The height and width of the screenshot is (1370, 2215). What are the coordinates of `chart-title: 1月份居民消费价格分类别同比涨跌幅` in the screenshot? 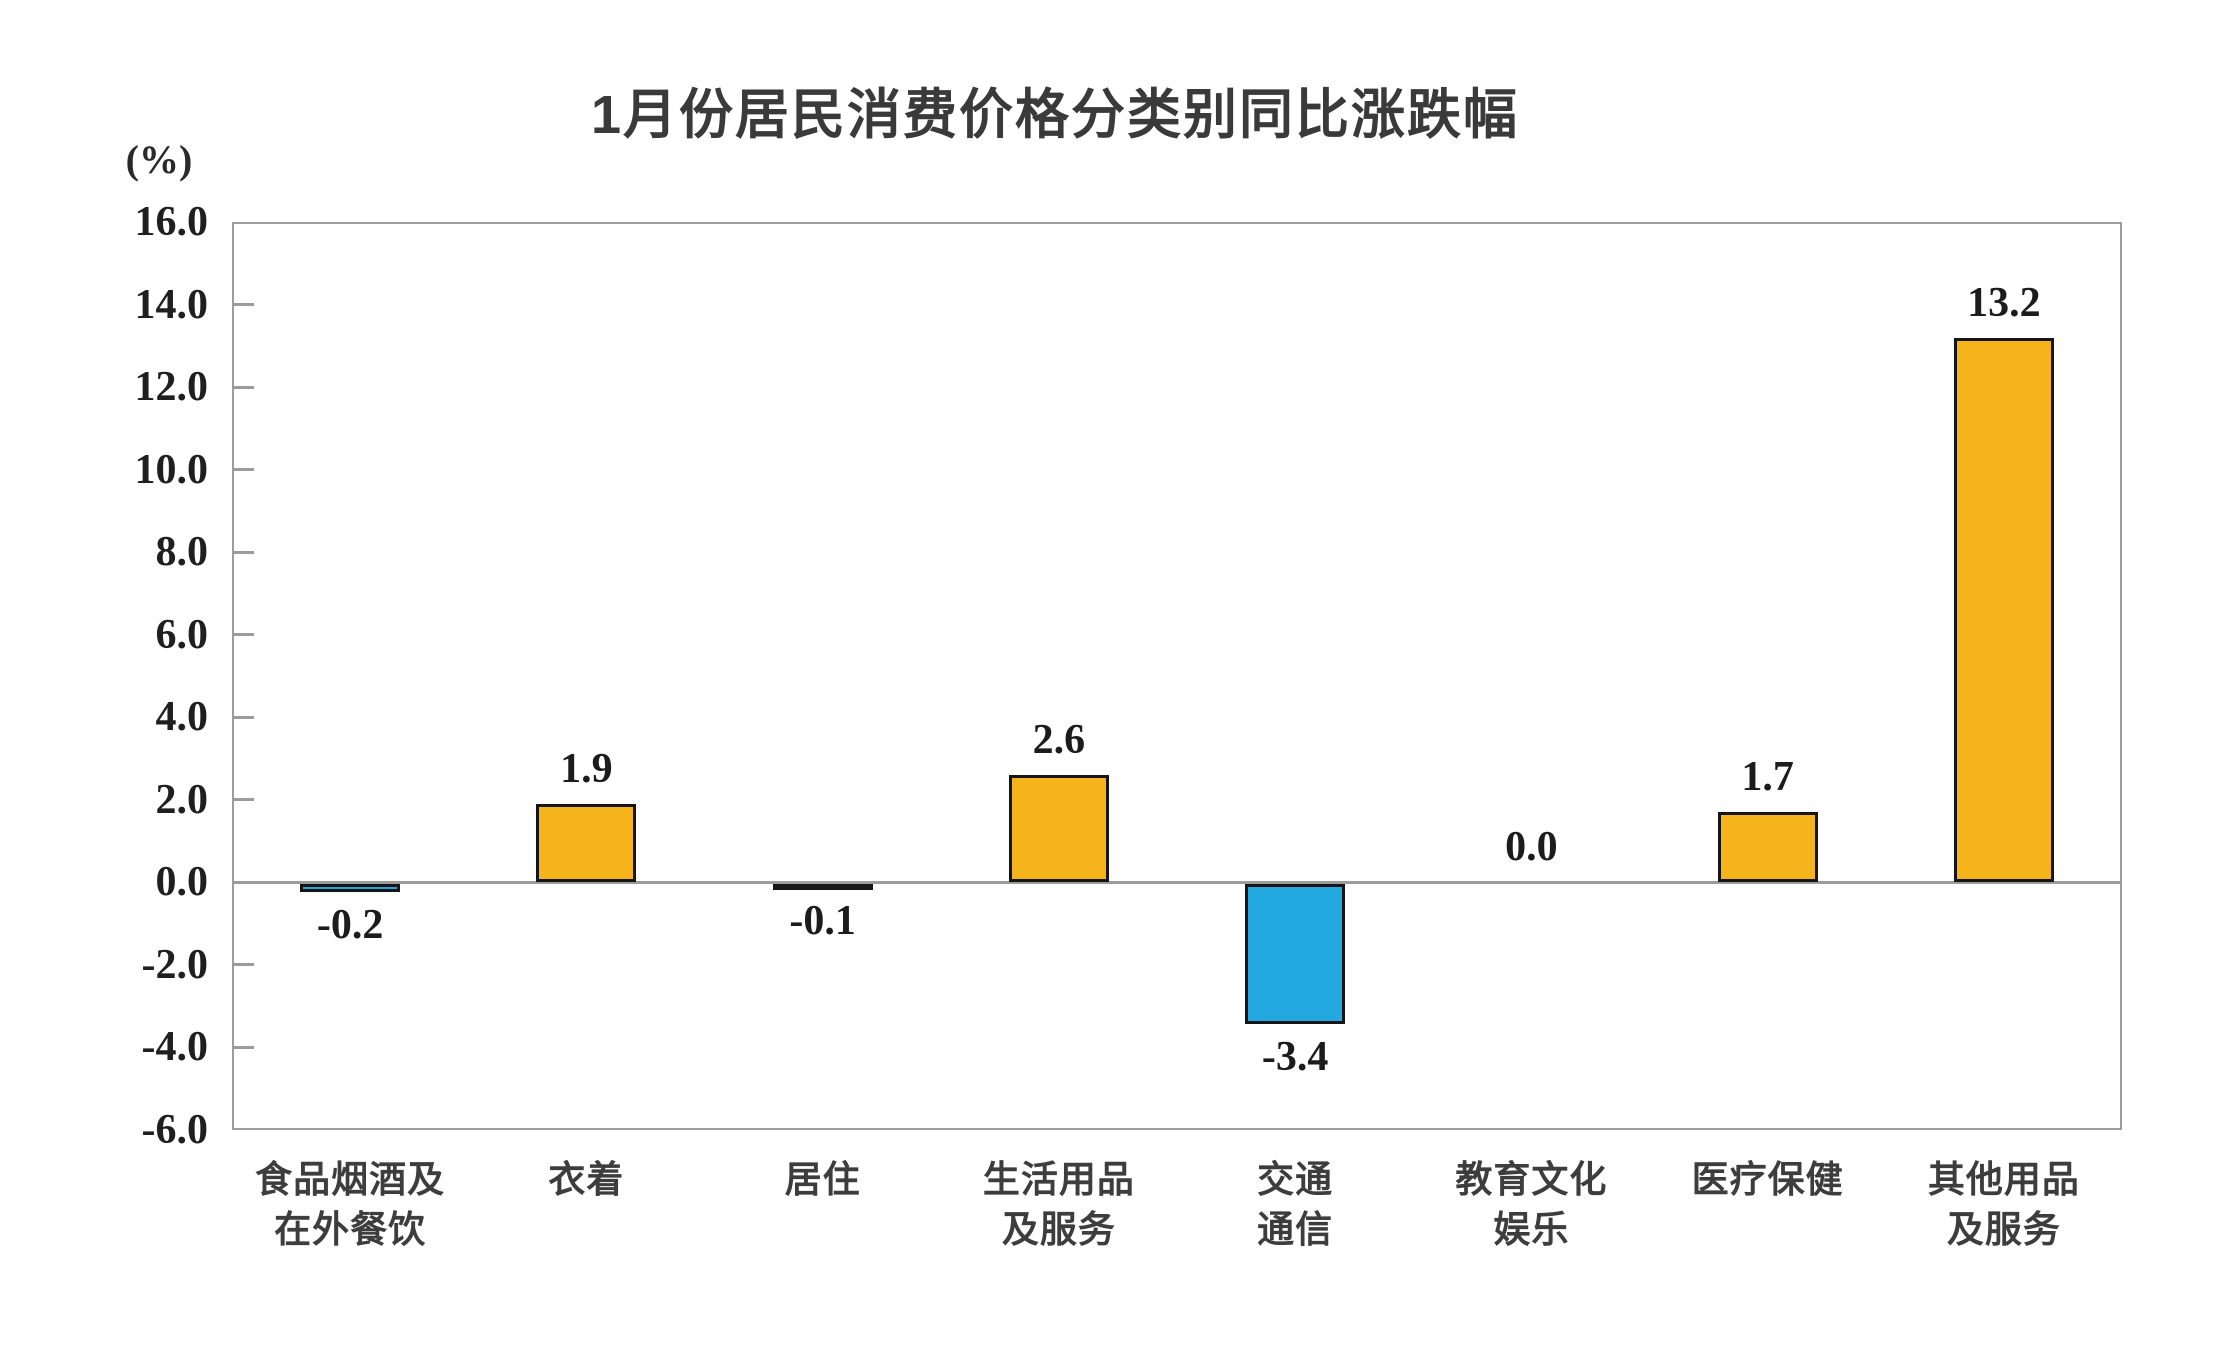 It's located at (1055, 115).